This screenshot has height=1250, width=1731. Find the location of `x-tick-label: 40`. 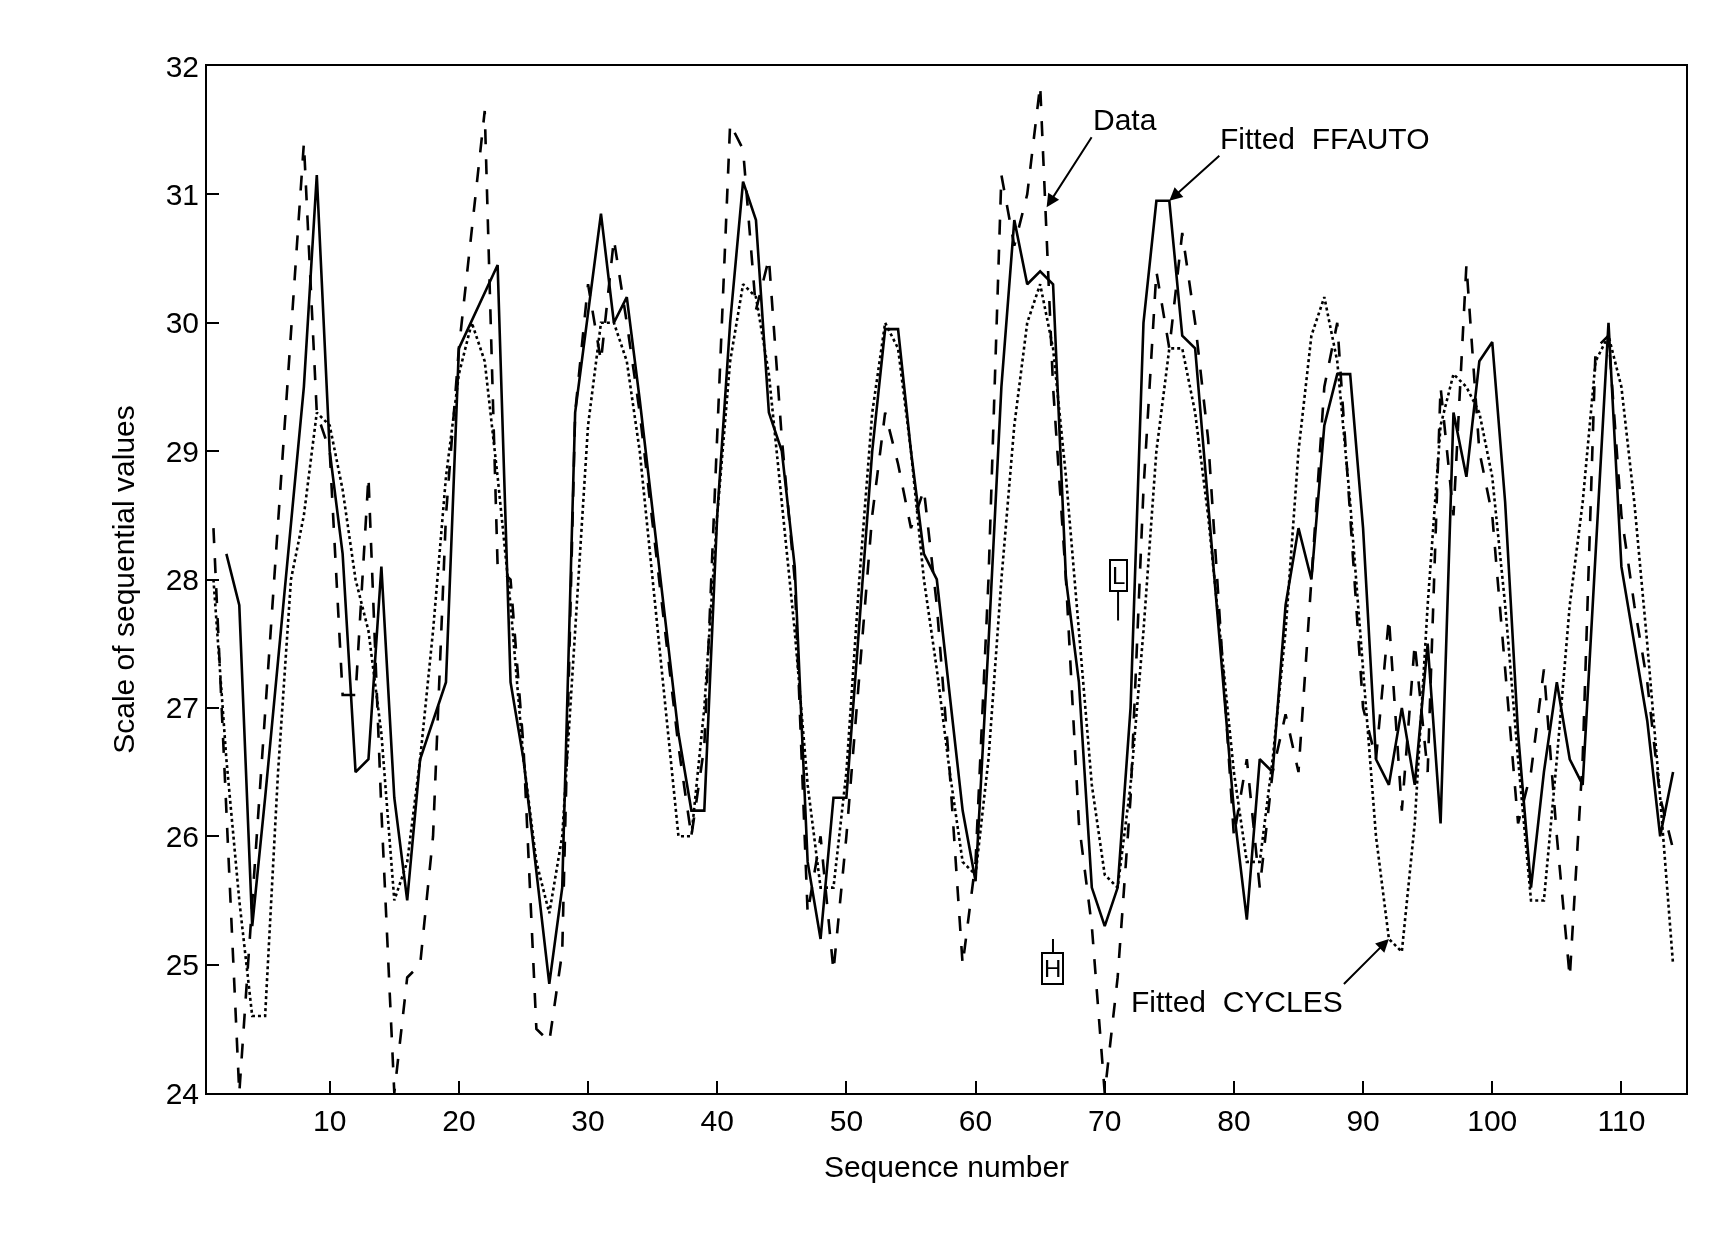

x-tick-label: 40 is located at coordinates (717, 1120).